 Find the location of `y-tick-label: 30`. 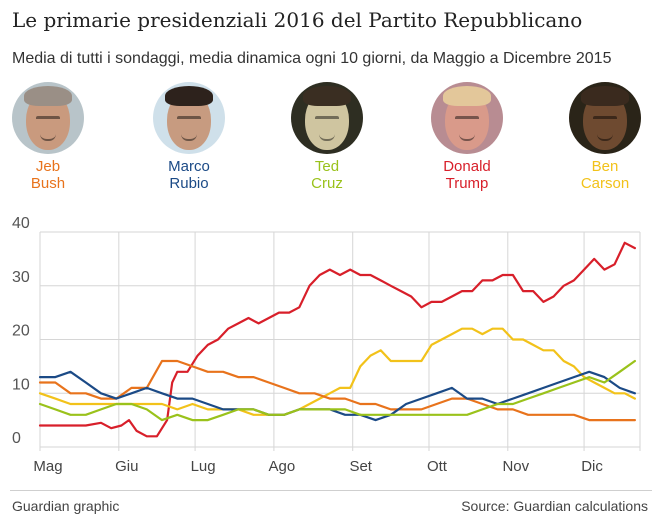

y-tick-label: 30 is located at coordinates (21, 277).